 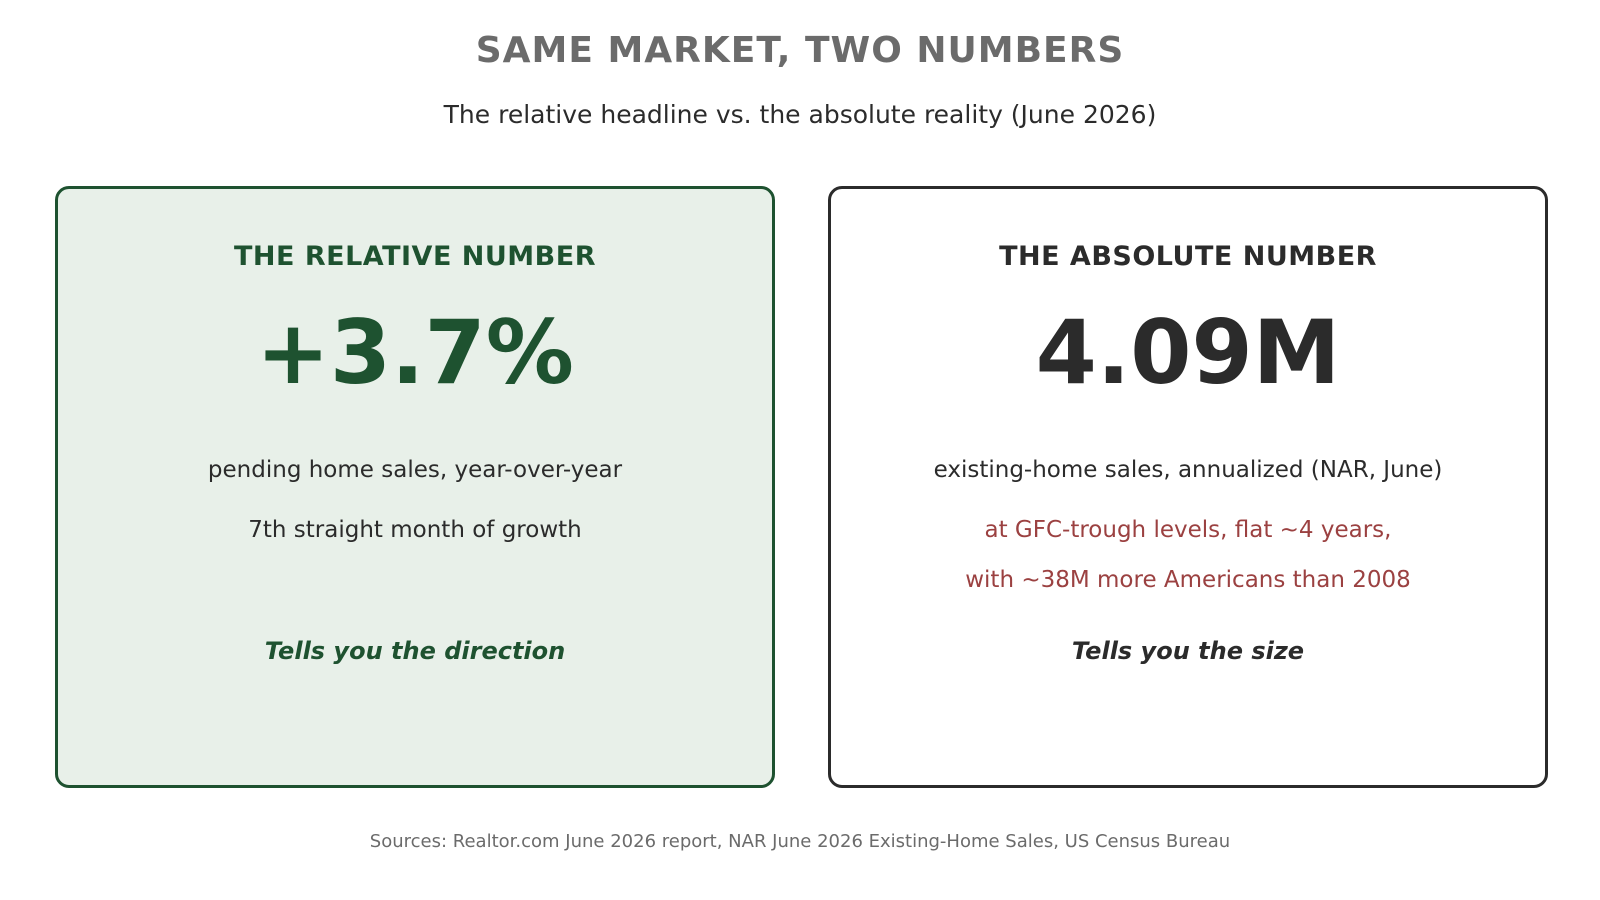 I want to click on card-heading: THE RELATIVE NUMBER, so click(x=414, y=256).